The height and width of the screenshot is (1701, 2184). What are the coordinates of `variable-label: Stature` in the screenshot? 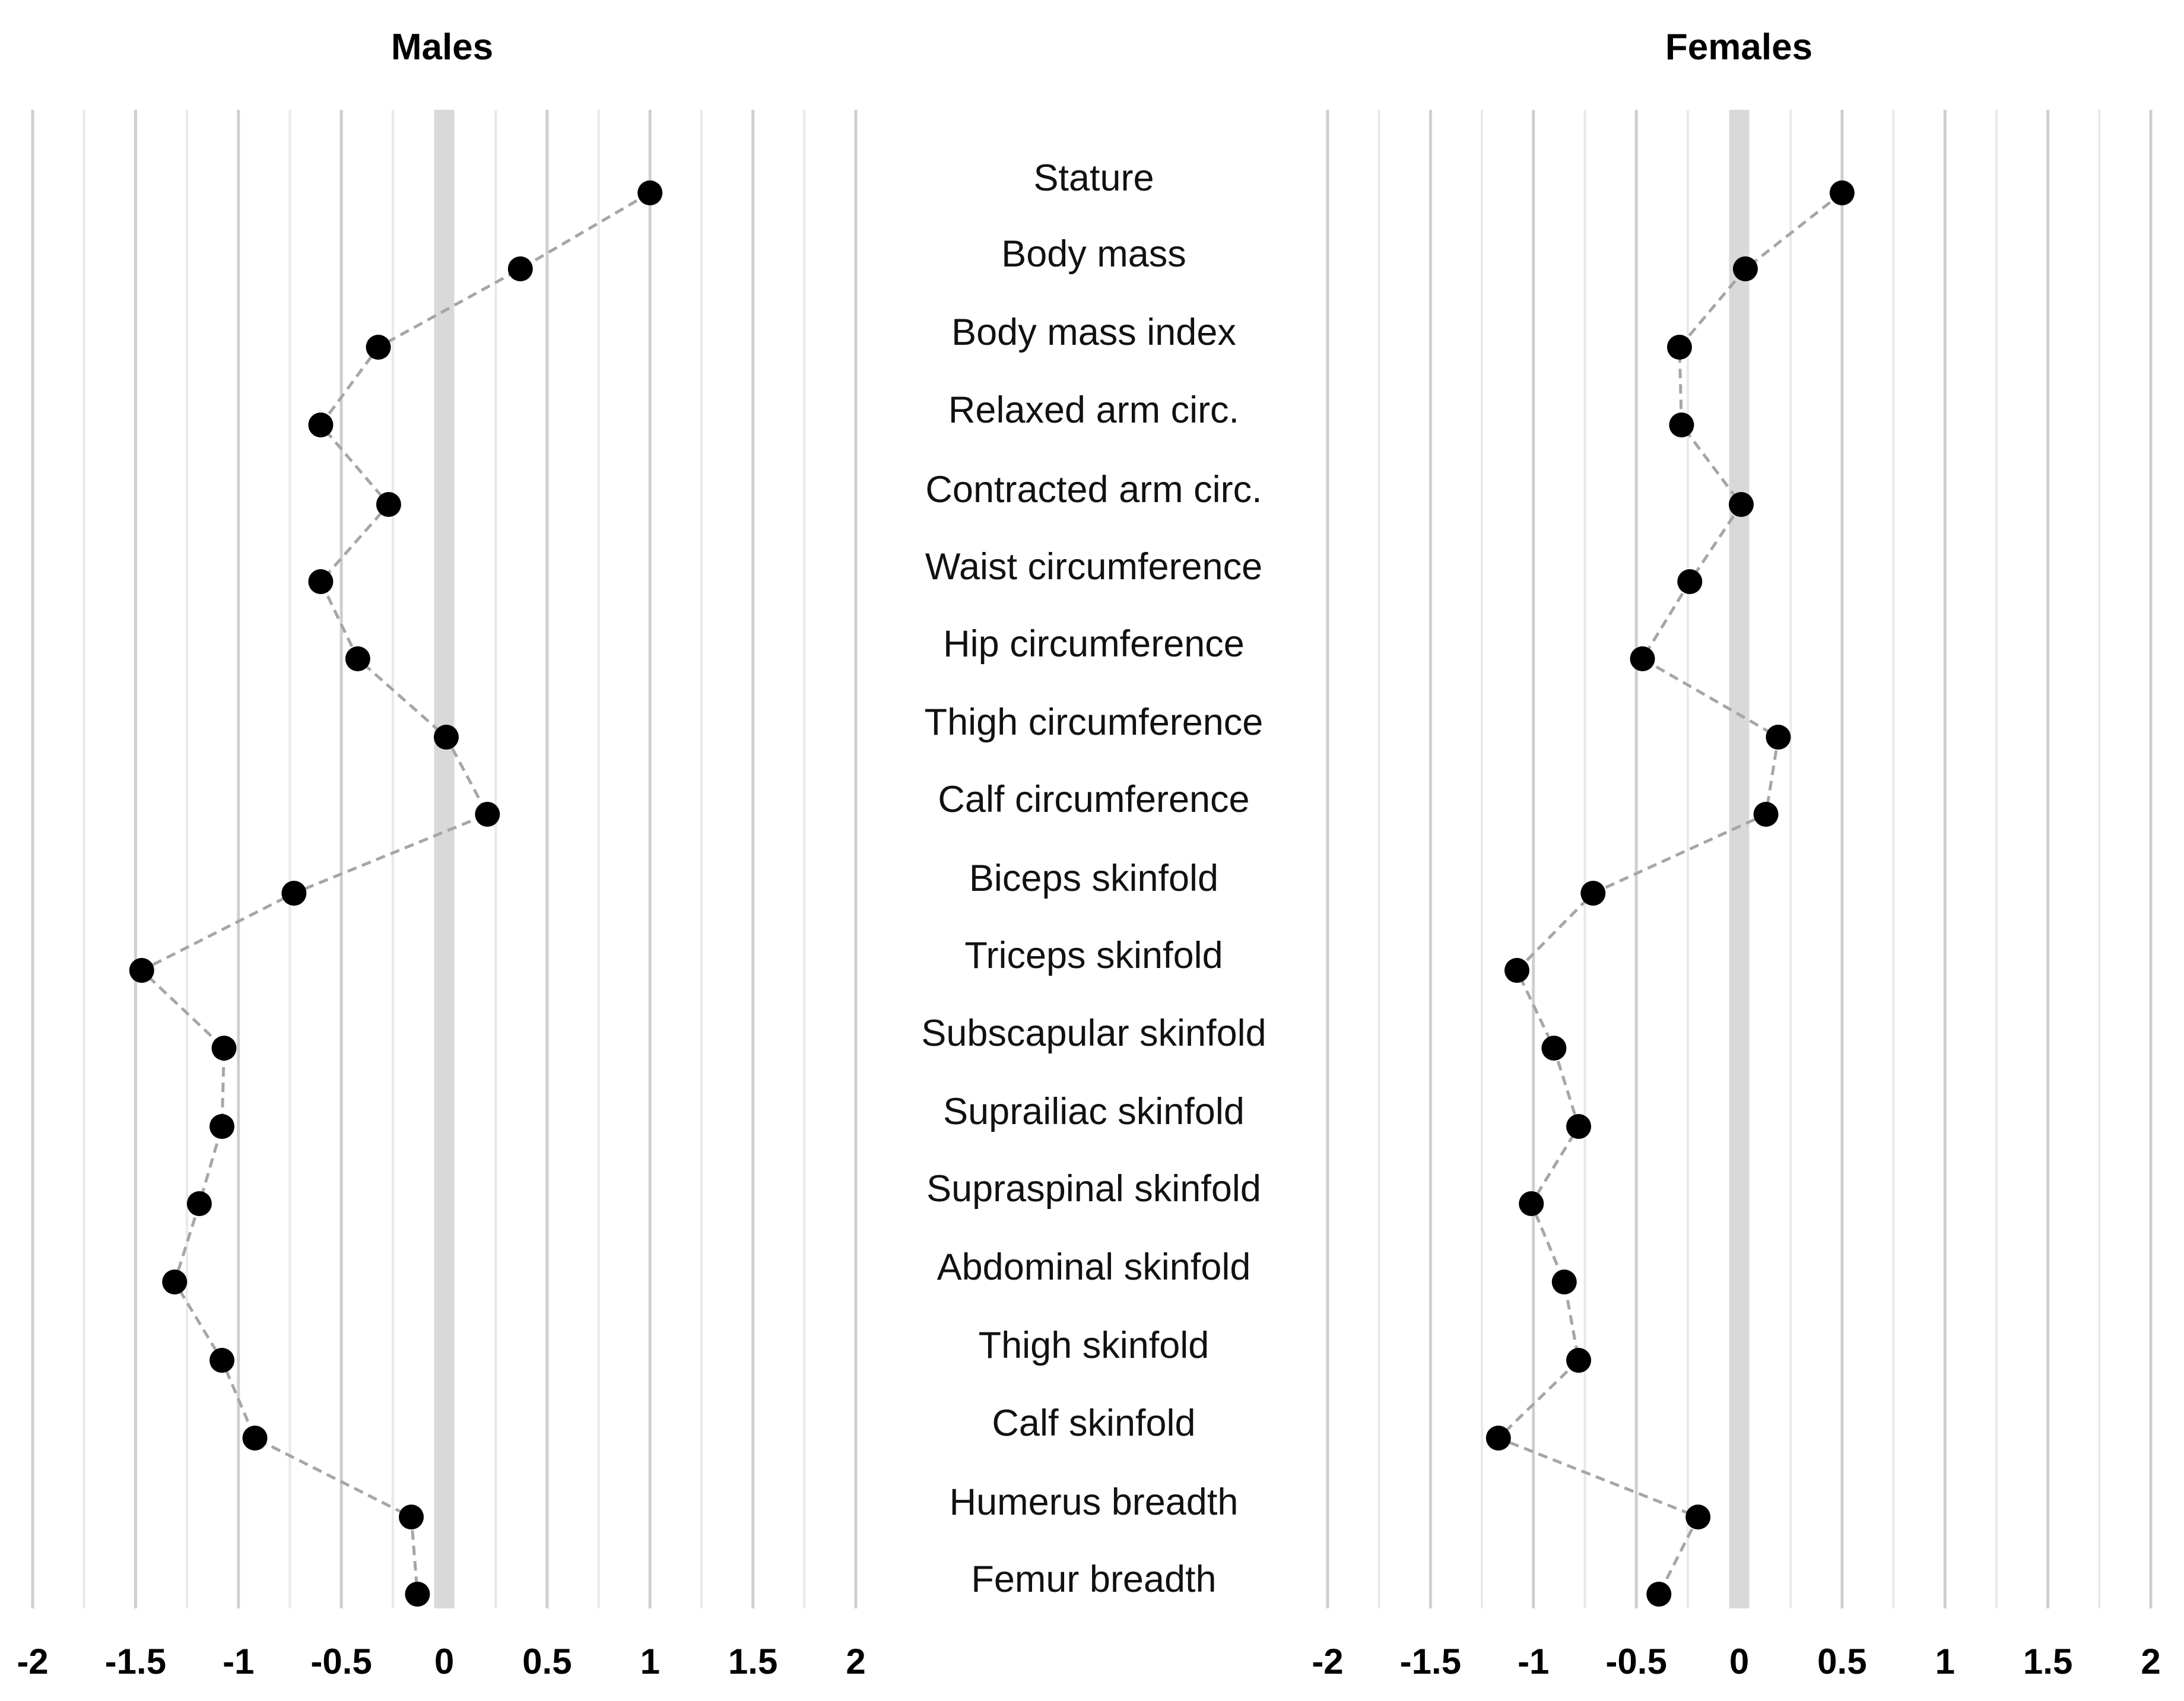 It's located at (1093, 178).